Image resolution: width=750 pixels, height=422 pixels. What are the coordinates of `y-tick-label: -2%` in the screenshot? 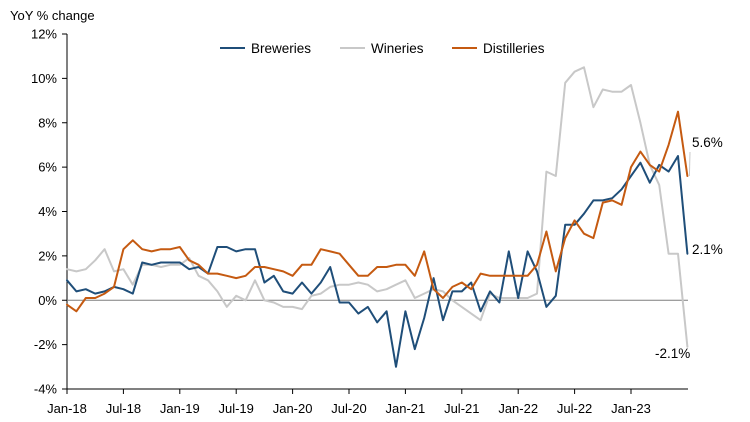 It's located at (46, 344).